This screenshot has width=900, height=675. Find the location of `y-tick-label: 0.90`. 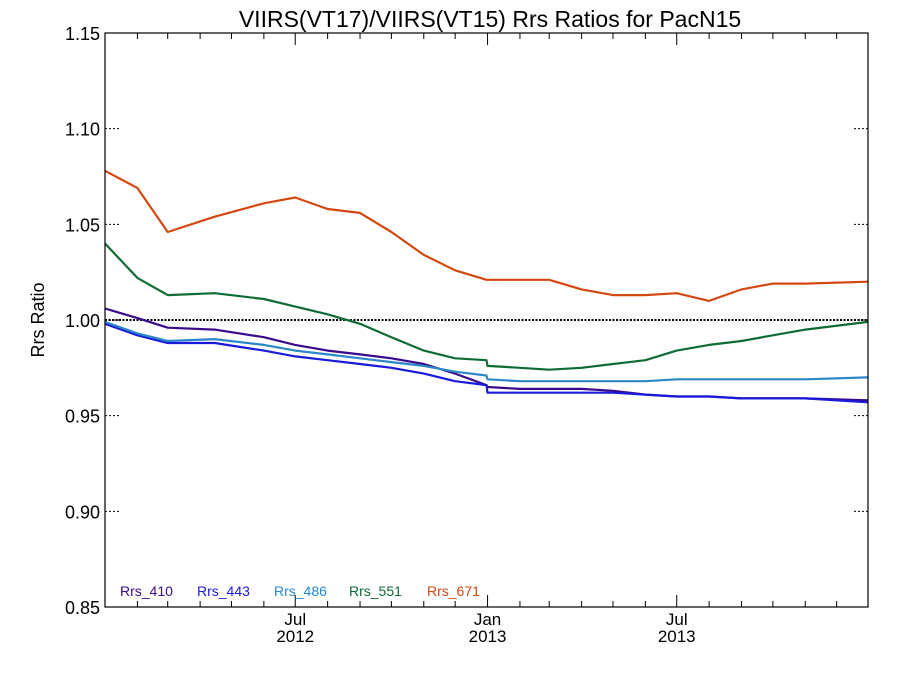

y-tick-label: 0.90 is located at coordinates (82, 512).